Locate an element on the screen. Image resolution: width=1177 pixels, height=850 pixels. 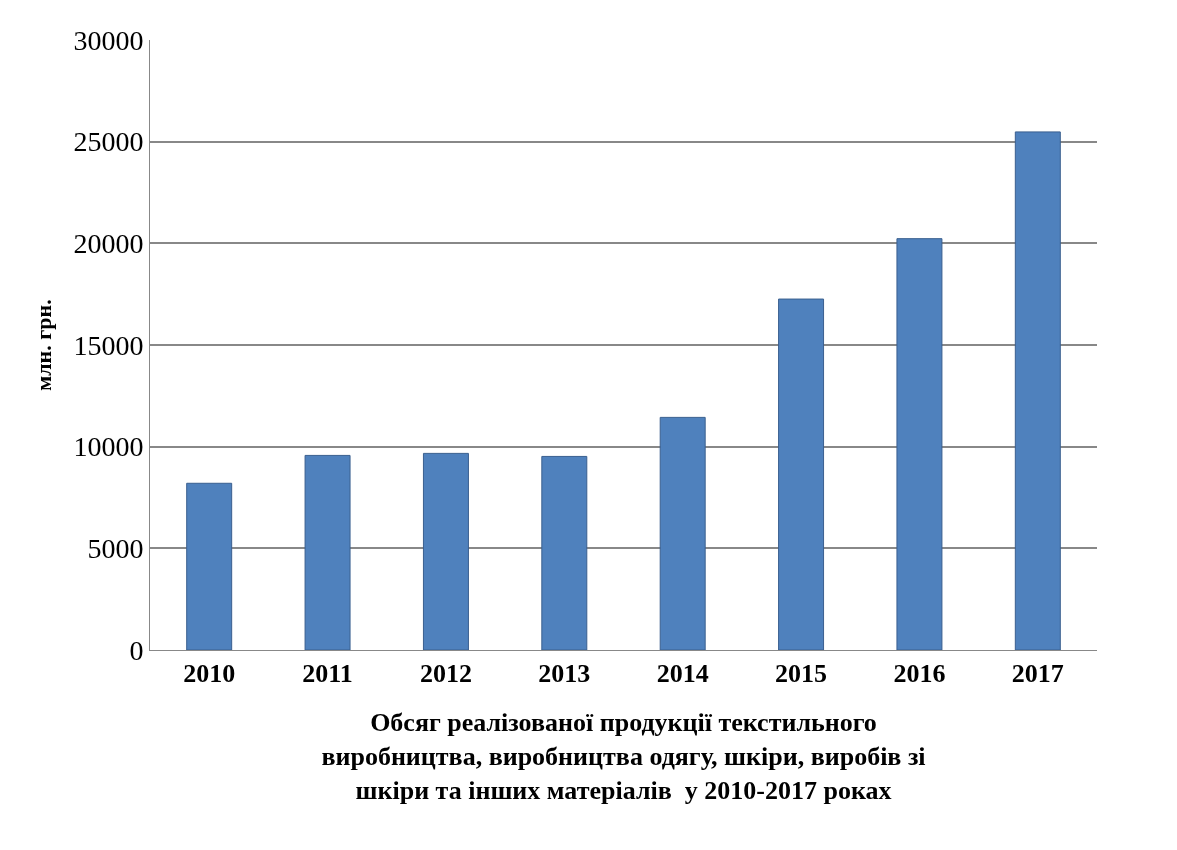
y-tick-label: 0 is located at coordinates (136, 650).